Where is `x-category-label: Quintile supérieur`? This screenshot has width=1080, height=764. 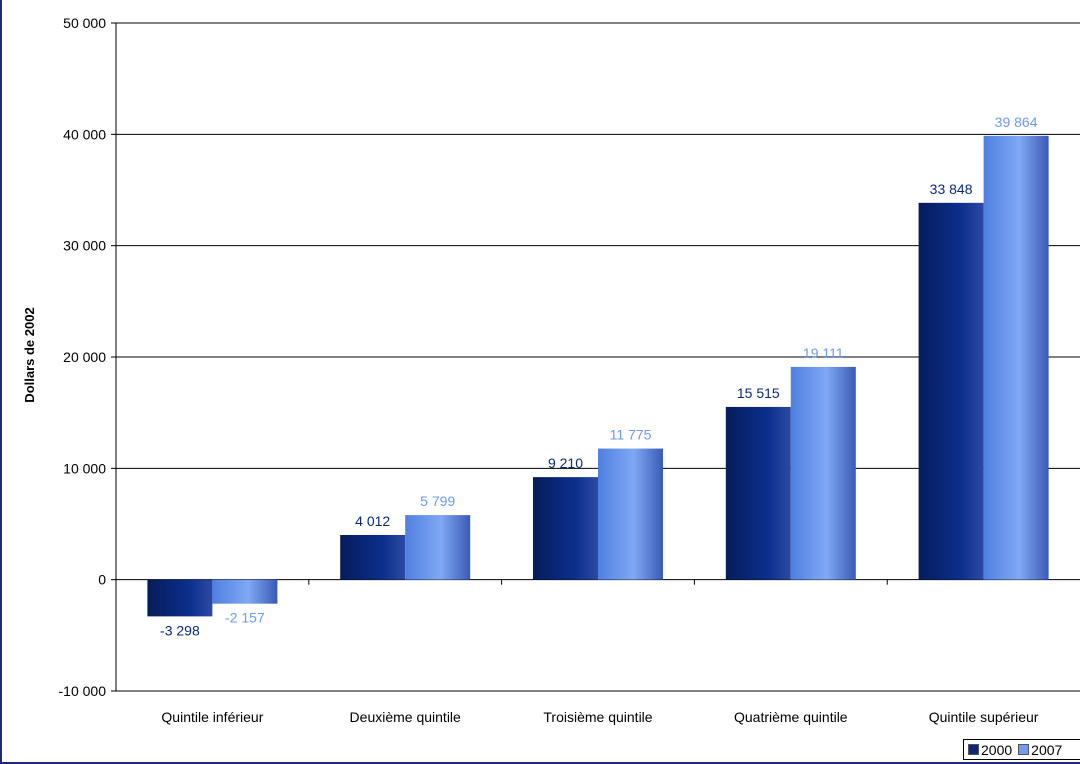
x-category-label: Quintile supérieur is located at coordinates (984, 717).